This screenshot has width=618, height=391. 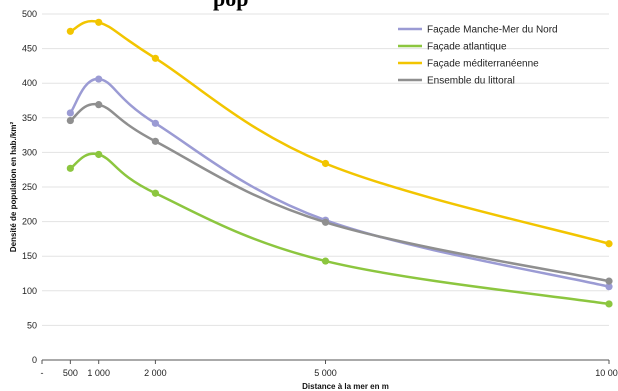 What do you see at coordinates (13, 187) in the screenshot?
I see `y-axis-title: Densité de population en hab./km²` at bounding box center [13, 187].